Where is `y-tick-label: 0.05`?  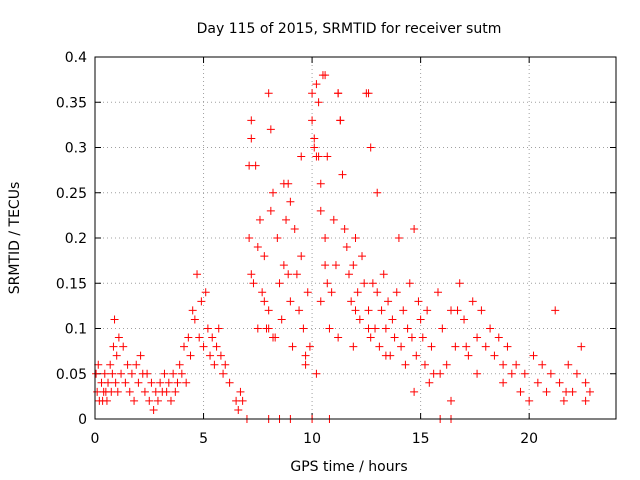 y-tick-label: 0.05 is located at coordinates (71, 375).